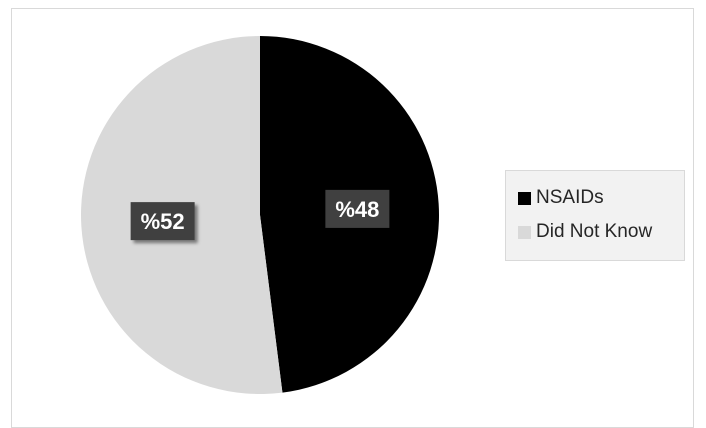 This screenshot has width=706, height=428. I want to click on legend-item-nsaids: NSAIDs, so click(601, 198).